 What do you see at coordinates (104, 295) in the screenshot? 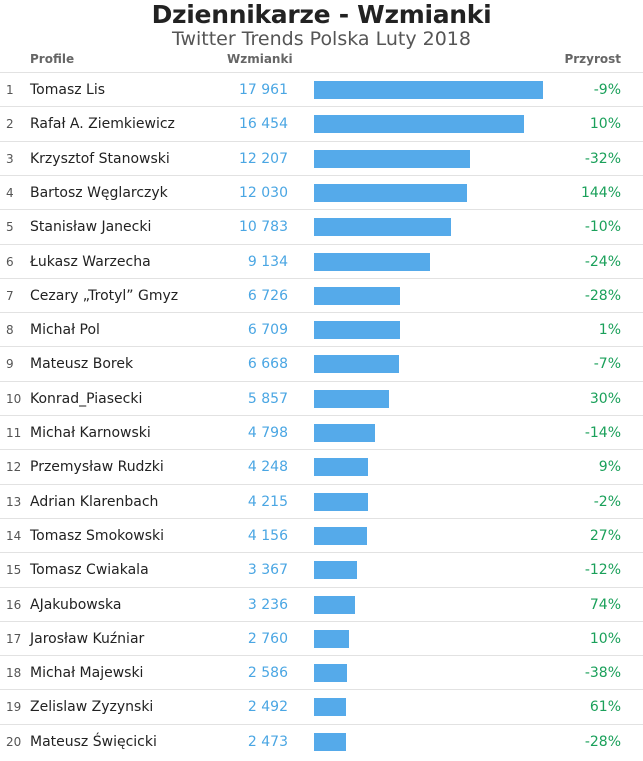
I see `category-label: Cezary „Trotyl” Gmyz` at bounding box center [104, 295].